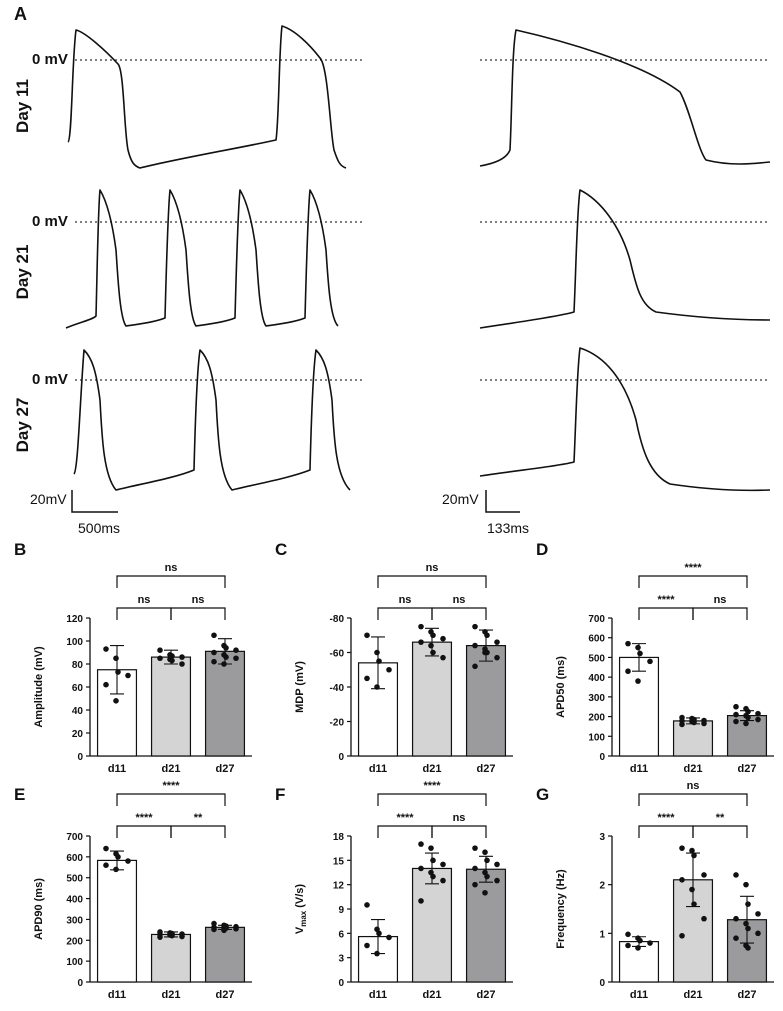 This screenshot has height=1011, width=783. Describe the element at coordinates (22, 425) in the screenshot. I see `row-label: Day 27` at that location.